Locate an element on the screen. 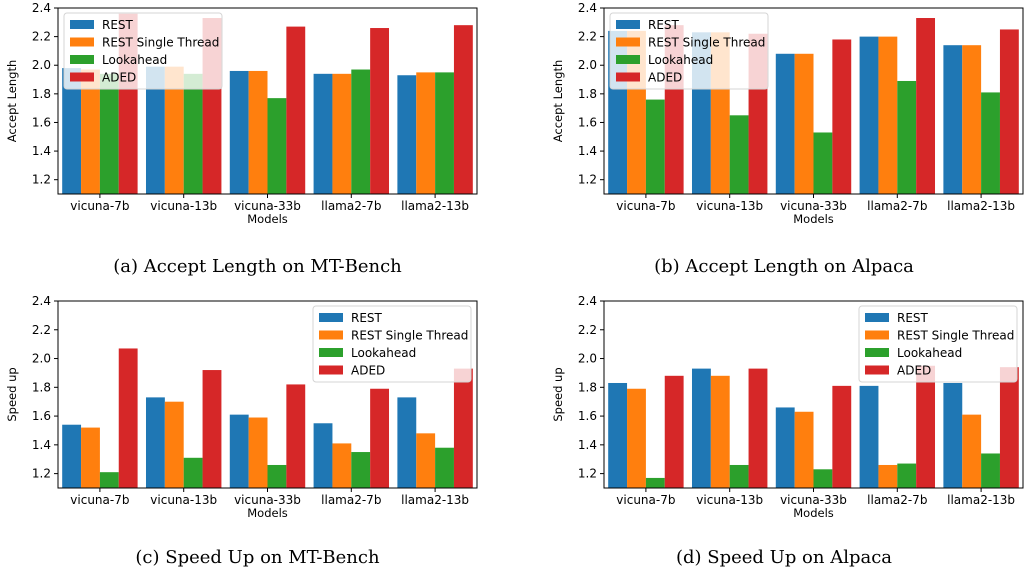 The image size is (1030, 573). legend-label-rest: REST is located at coordinates (913, 318).